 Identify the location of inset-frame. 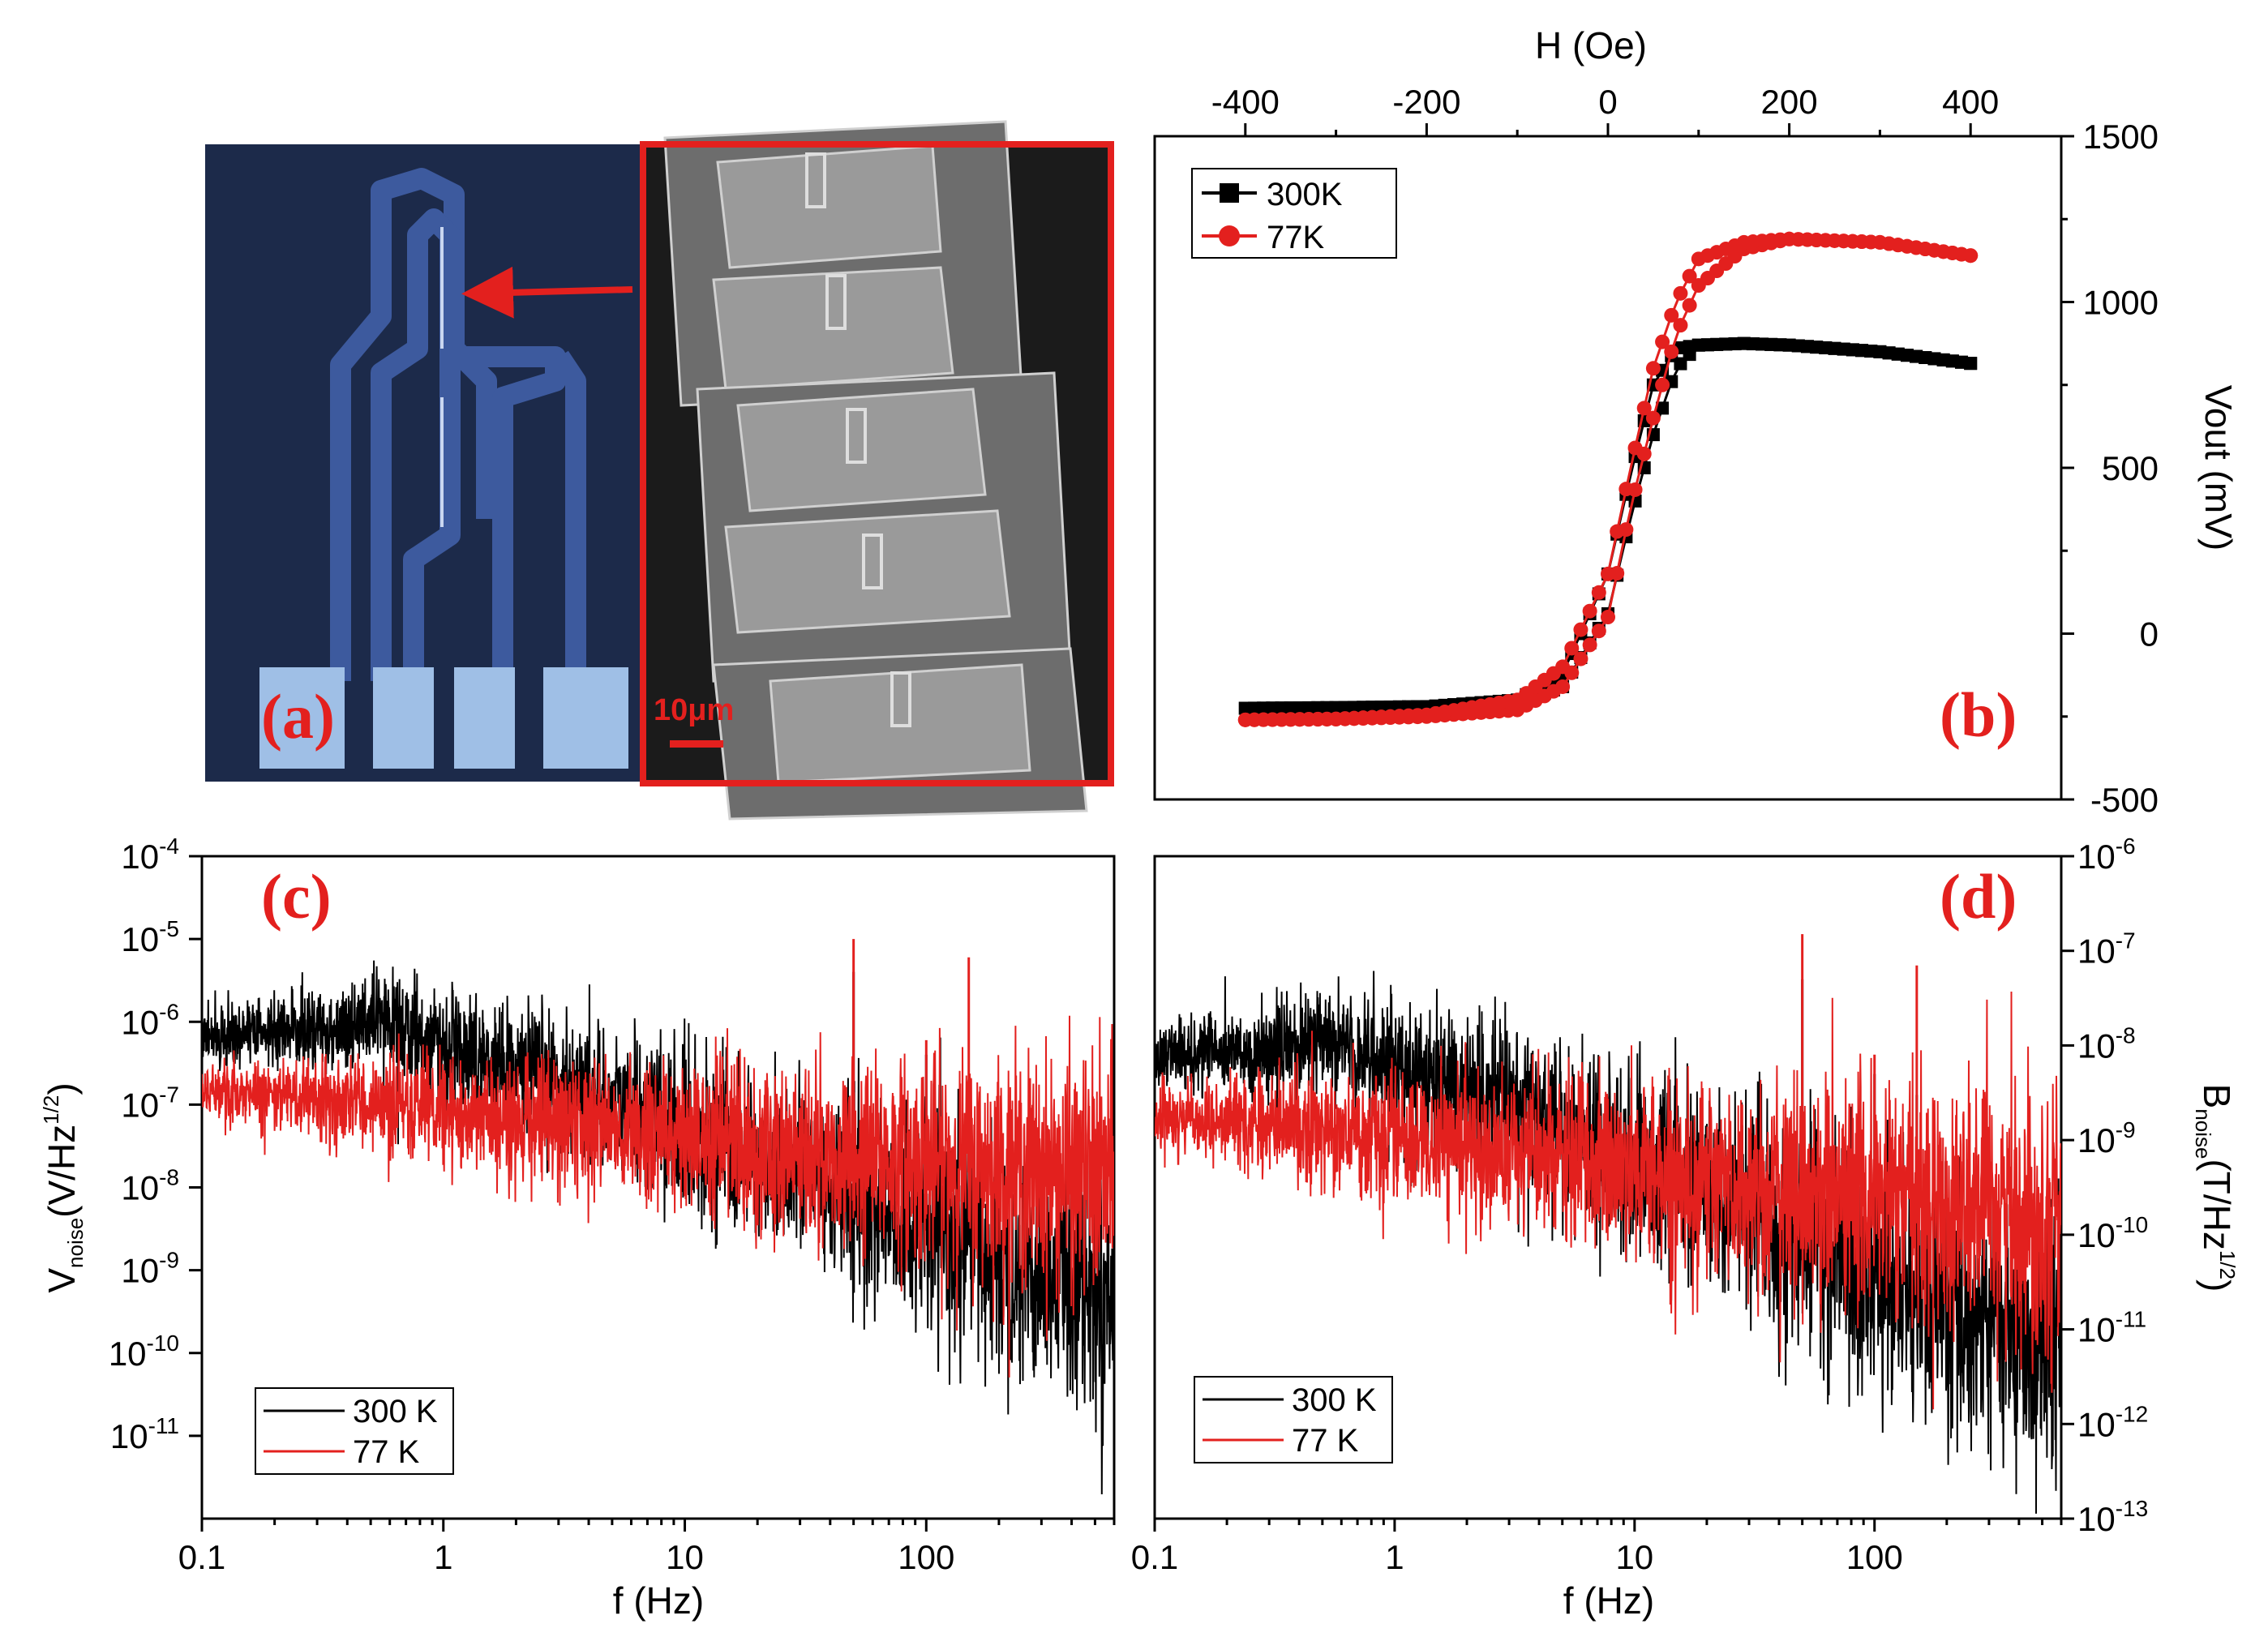
(877, 463).